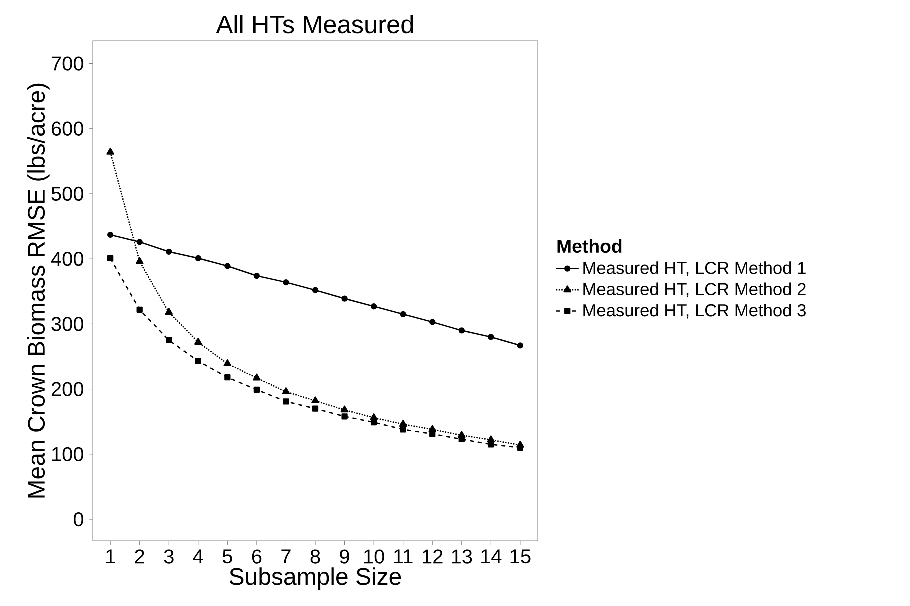 Image resolution: width=910 pixels, height=606 pixels. What do you see at coordinates (520, 557) in the screenshot?
I see `x-tick-label: 15` at bounding box center [520, 557].